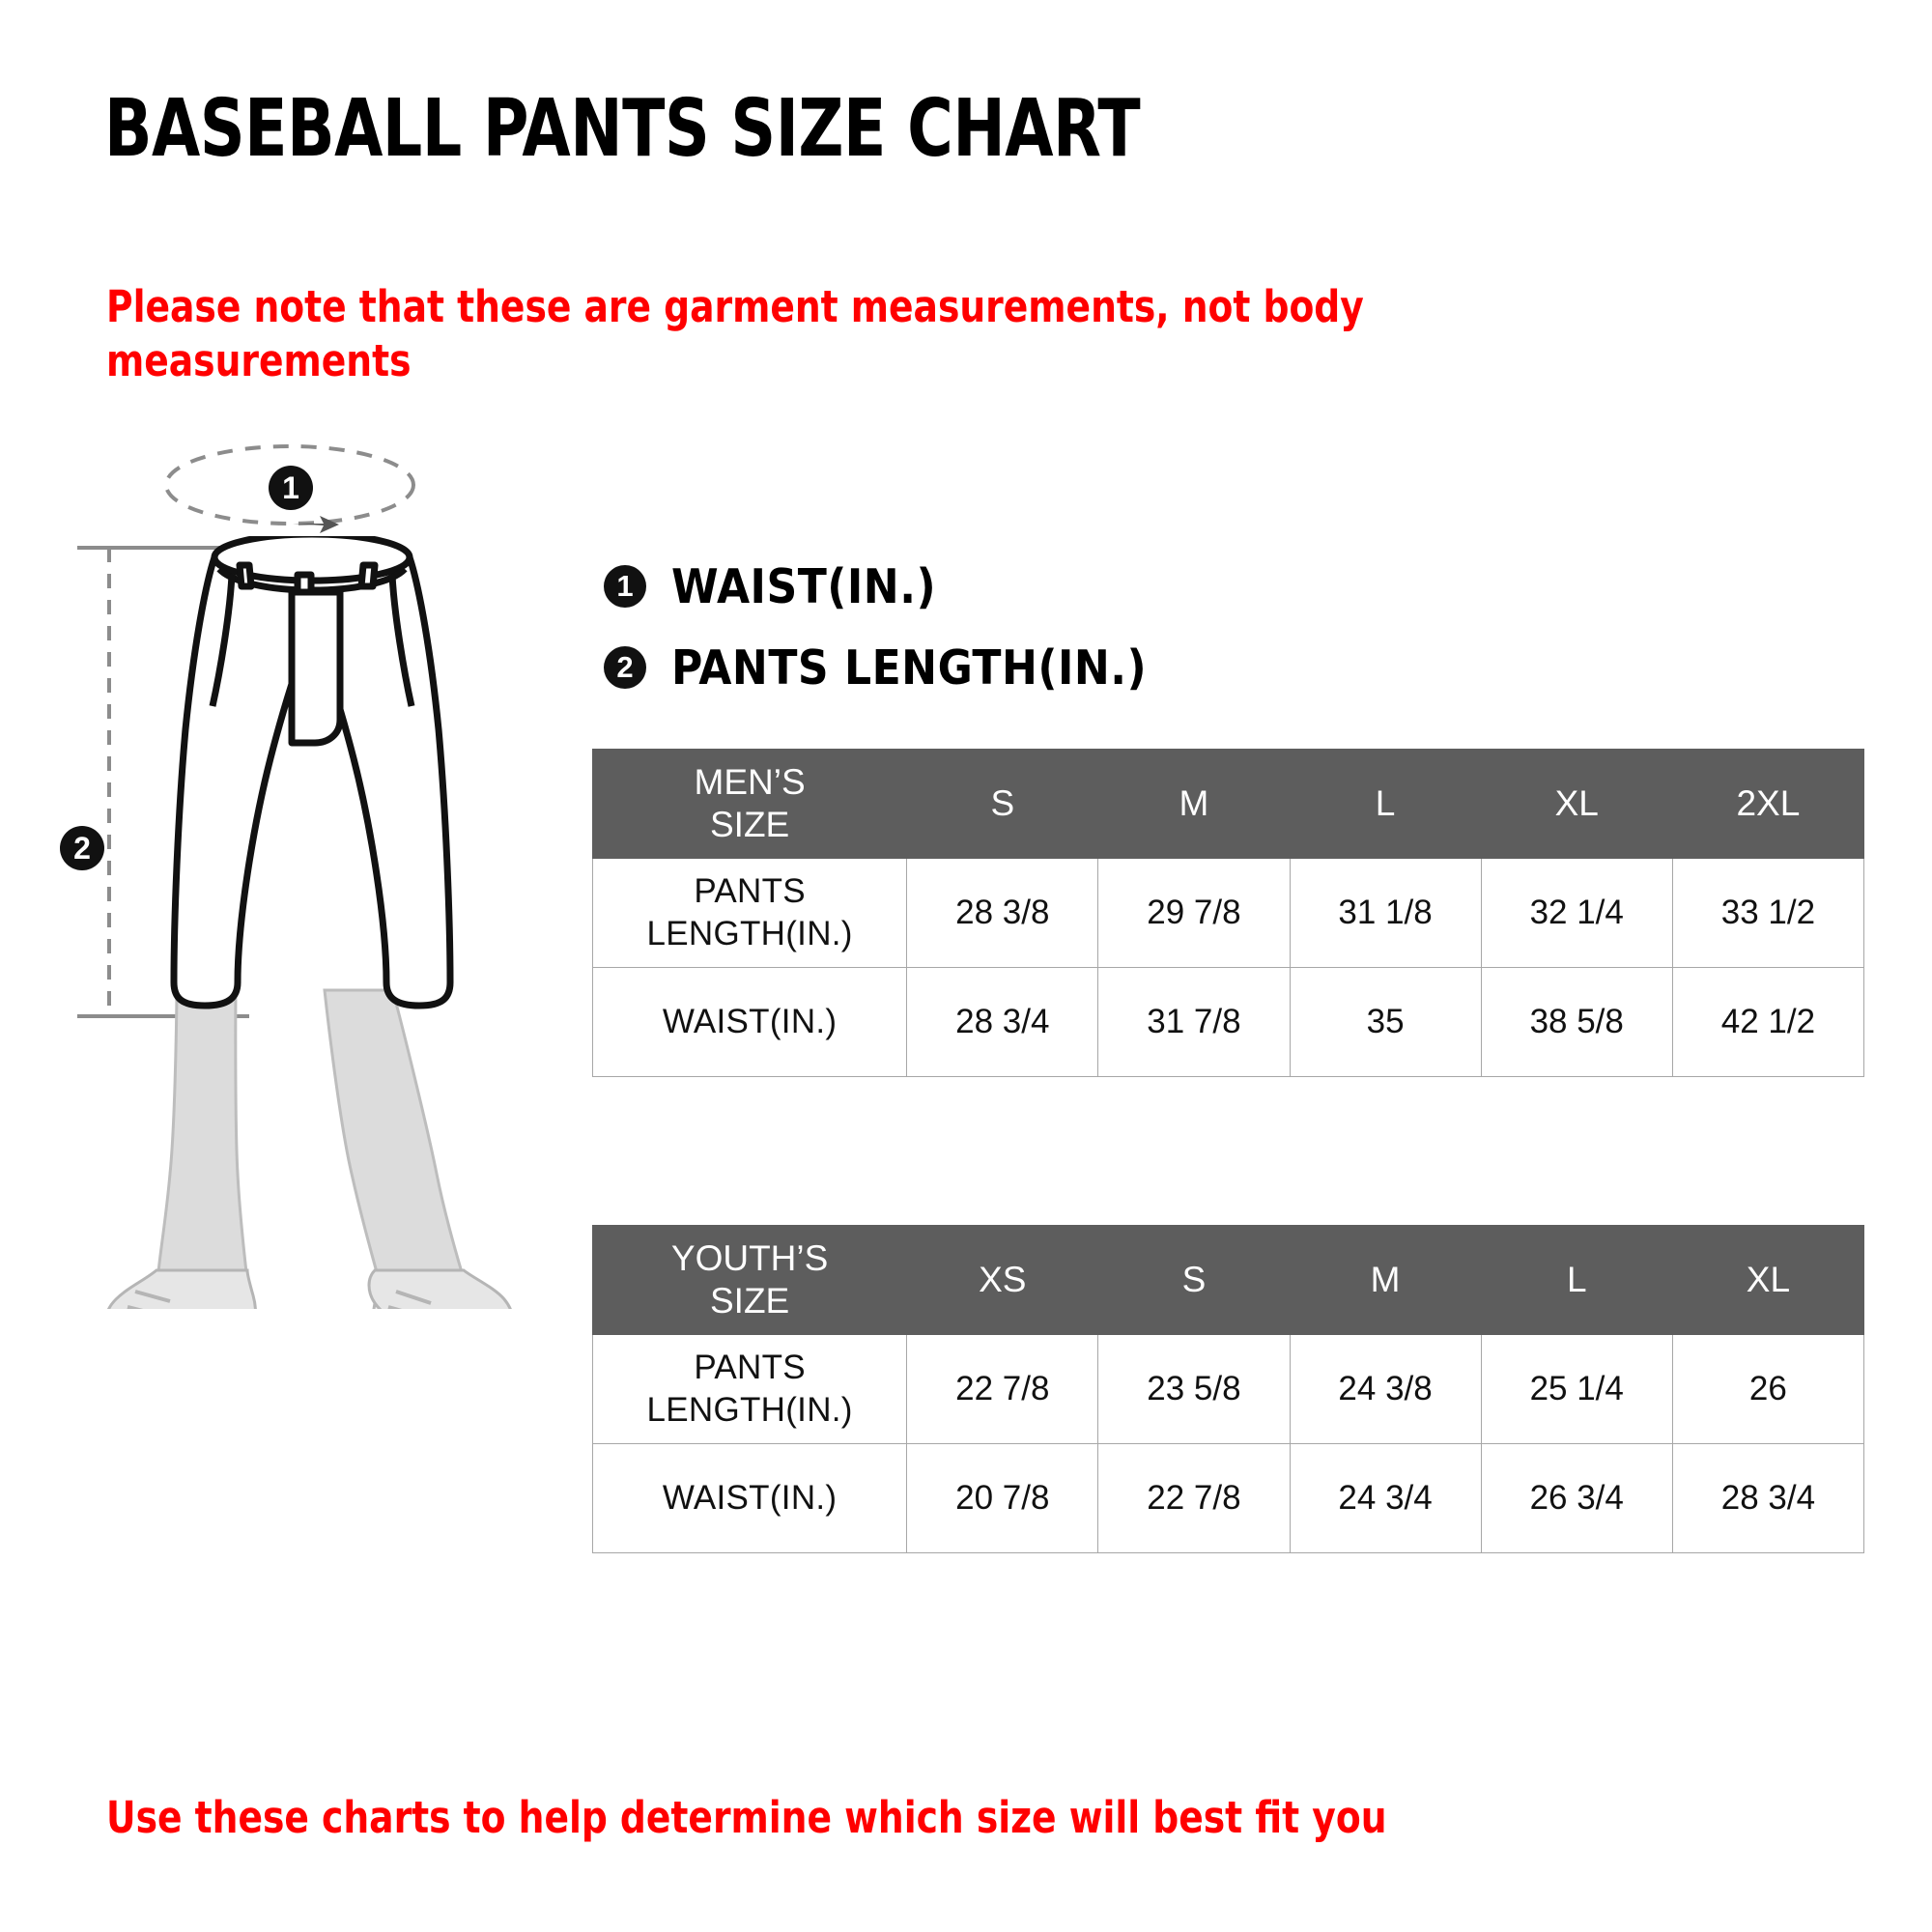 This screenshot has width=1932, height=1932. I want to click on youths-waist-xl: 28 3/4, so click(1768, 1498).